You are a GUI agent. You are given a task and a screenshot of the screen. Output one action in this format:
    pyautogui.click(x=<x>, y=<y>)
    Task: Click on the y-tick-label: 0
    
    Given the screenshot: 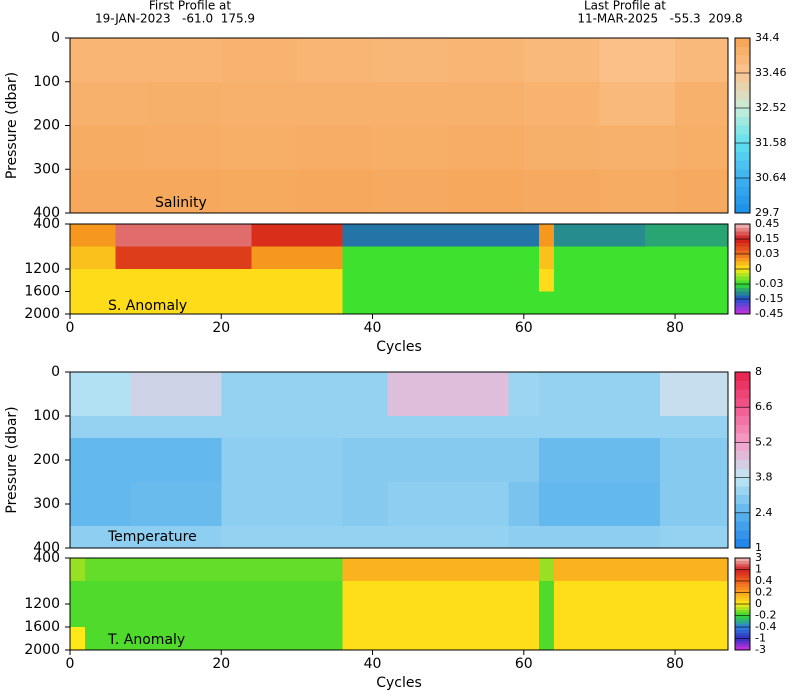 What is the action you would take?
    pyautogui.click(x=55, y=38)
    